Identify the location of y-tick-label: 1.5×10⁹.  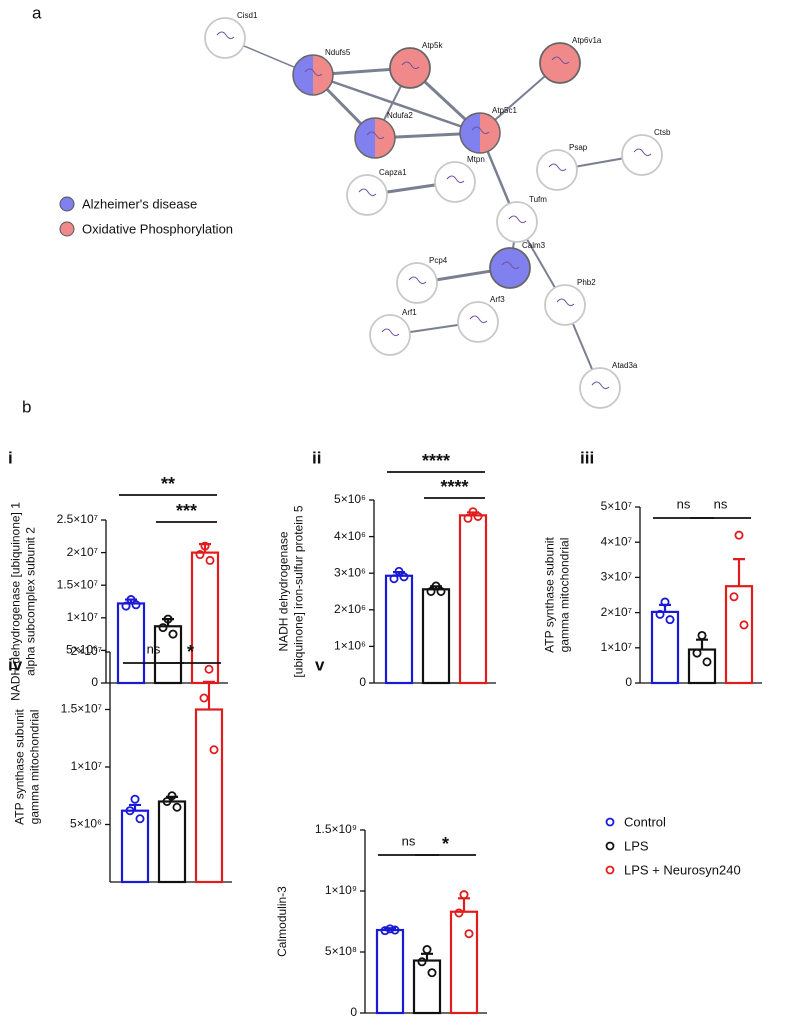
(336, 829).